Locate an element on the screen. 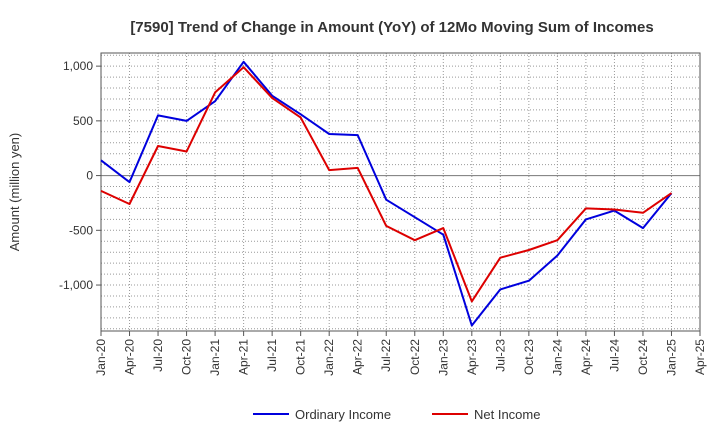  legend-label-ordinary-income: Ordinary Income is located at coordinates (343, 414).